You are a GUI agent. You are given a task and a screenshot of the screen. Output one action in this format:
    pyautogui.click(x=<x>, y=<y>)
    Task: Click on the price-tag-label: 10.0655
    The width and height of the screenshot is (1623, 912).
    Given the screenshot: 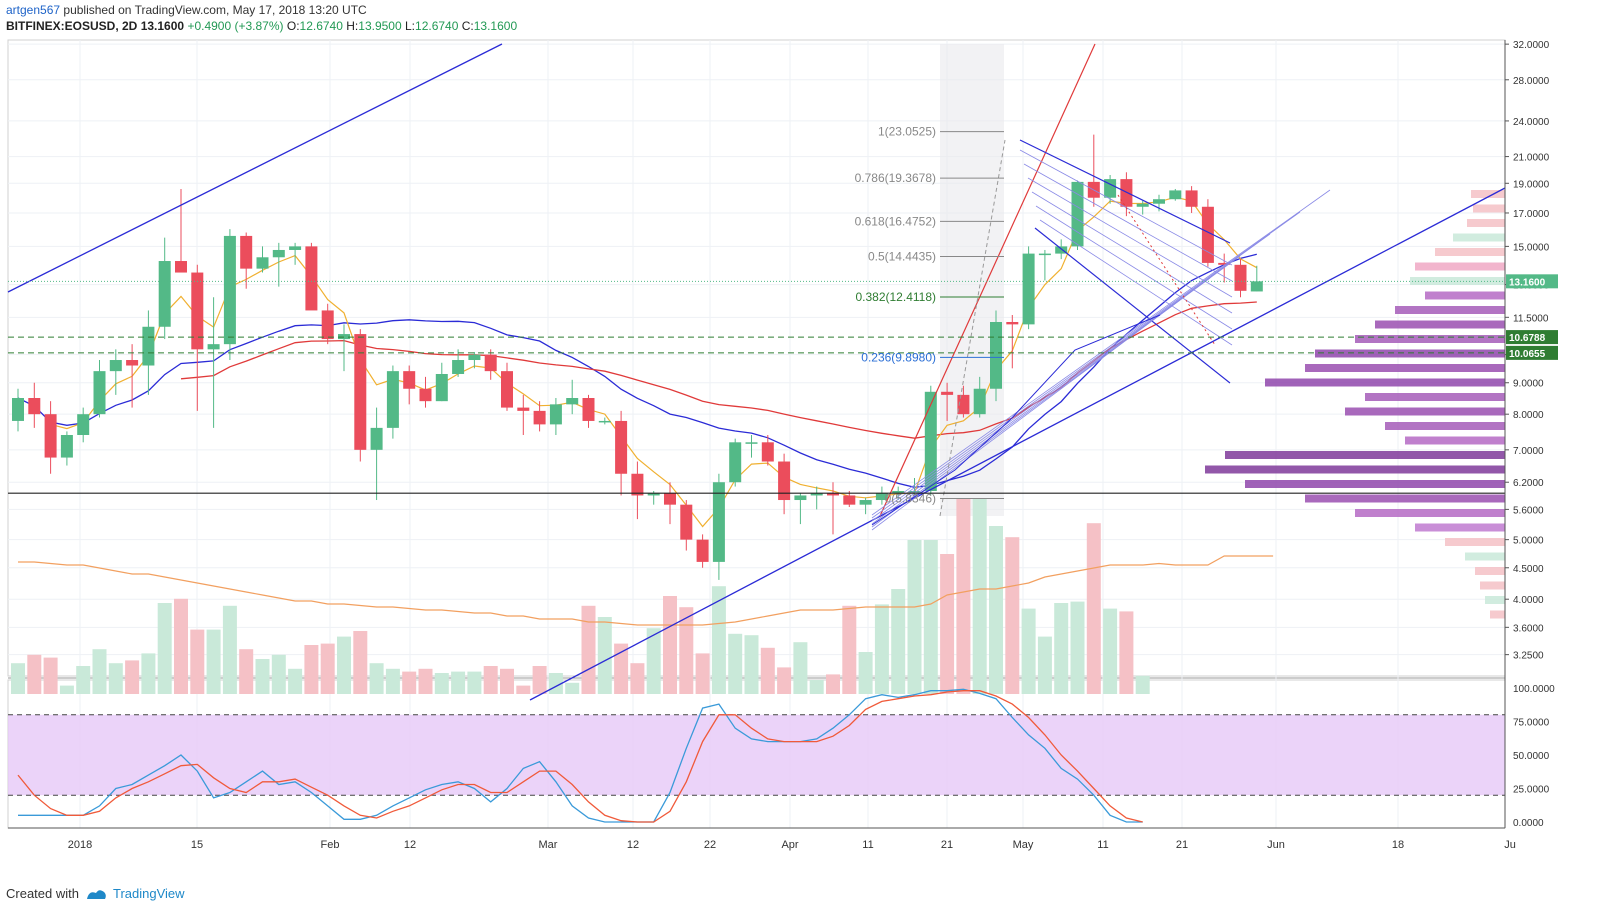 What is the action you would take?
    pyautogui.click(x=1527, y=354)
    